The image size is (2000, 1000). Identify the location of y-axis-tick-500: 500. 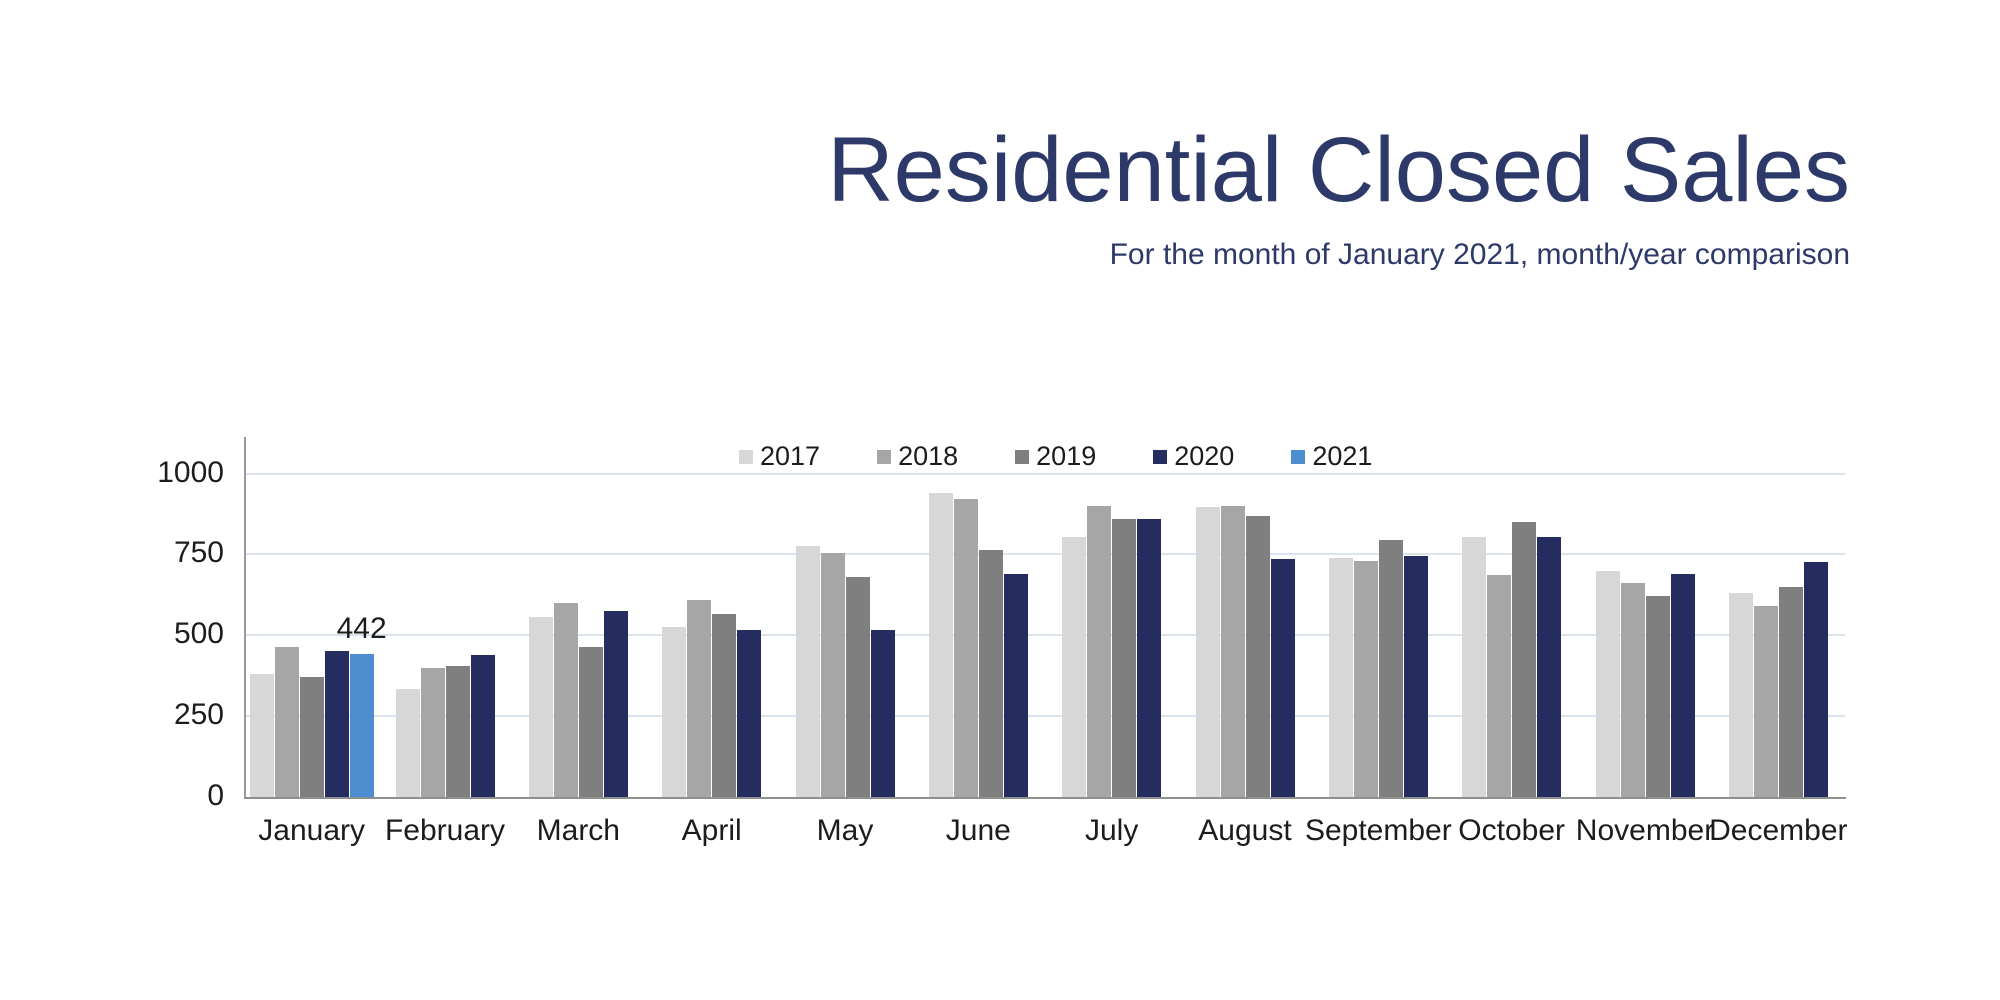
(198, 634).